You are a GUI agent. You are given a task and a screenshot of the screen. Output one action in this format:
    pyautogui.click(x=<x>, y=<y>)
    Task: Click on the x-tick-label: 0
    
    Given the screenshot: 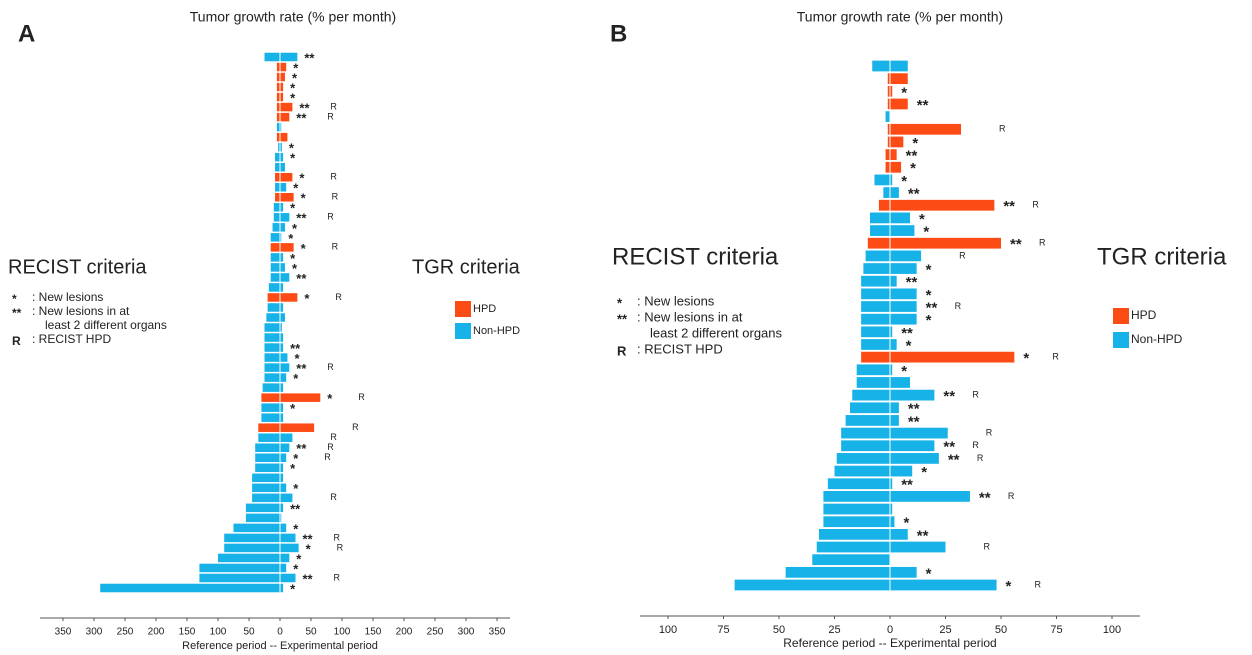 What is the action you would take?
    pyautogui.click(x=280, y=632)
    